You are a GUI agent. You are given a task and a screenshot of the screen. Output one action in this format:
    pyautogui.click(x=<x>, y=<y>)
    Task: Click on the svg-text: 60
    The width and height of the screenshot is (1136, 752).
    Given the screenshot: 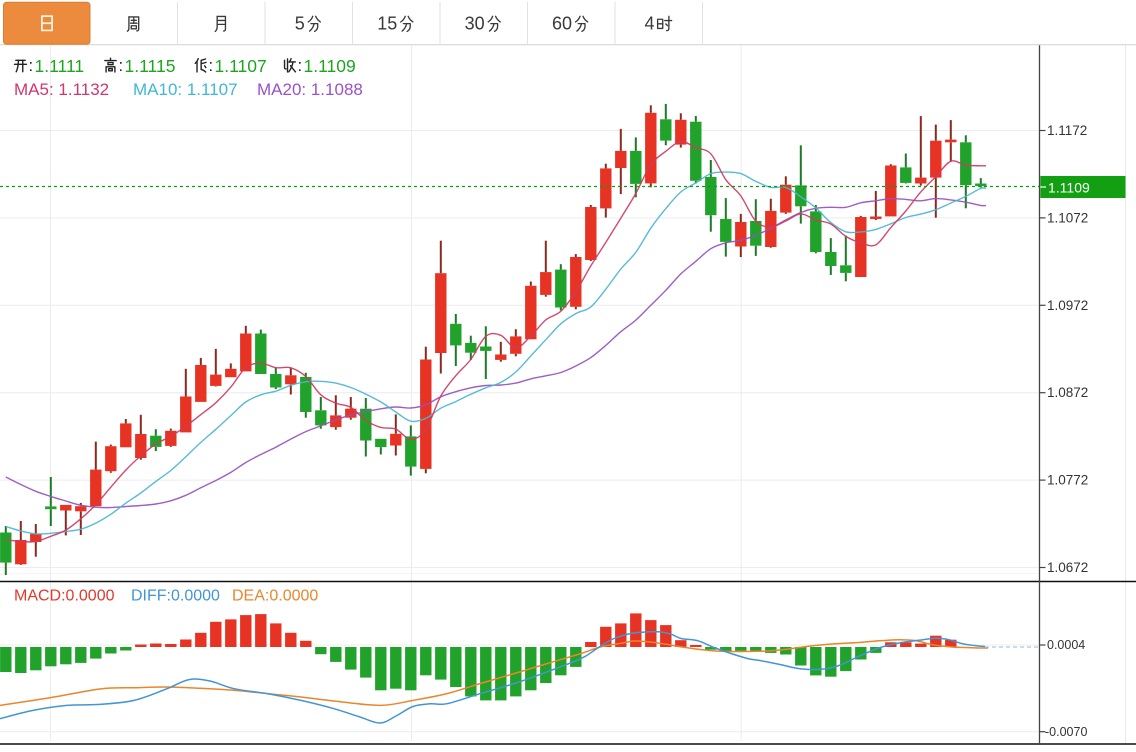 What is the action you would take?
    pyautogui.click(x=562, y=24)
    